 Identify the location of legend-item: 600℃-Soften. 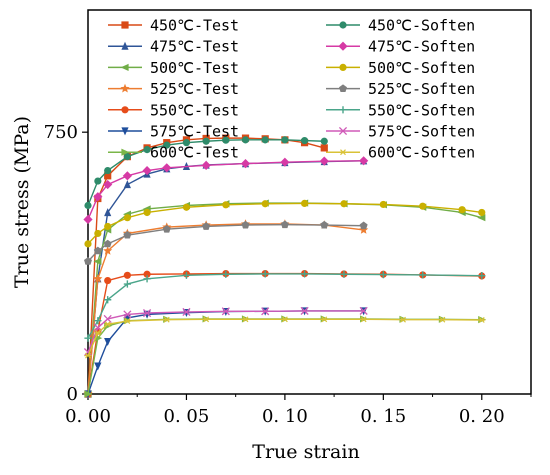
(400, 153).